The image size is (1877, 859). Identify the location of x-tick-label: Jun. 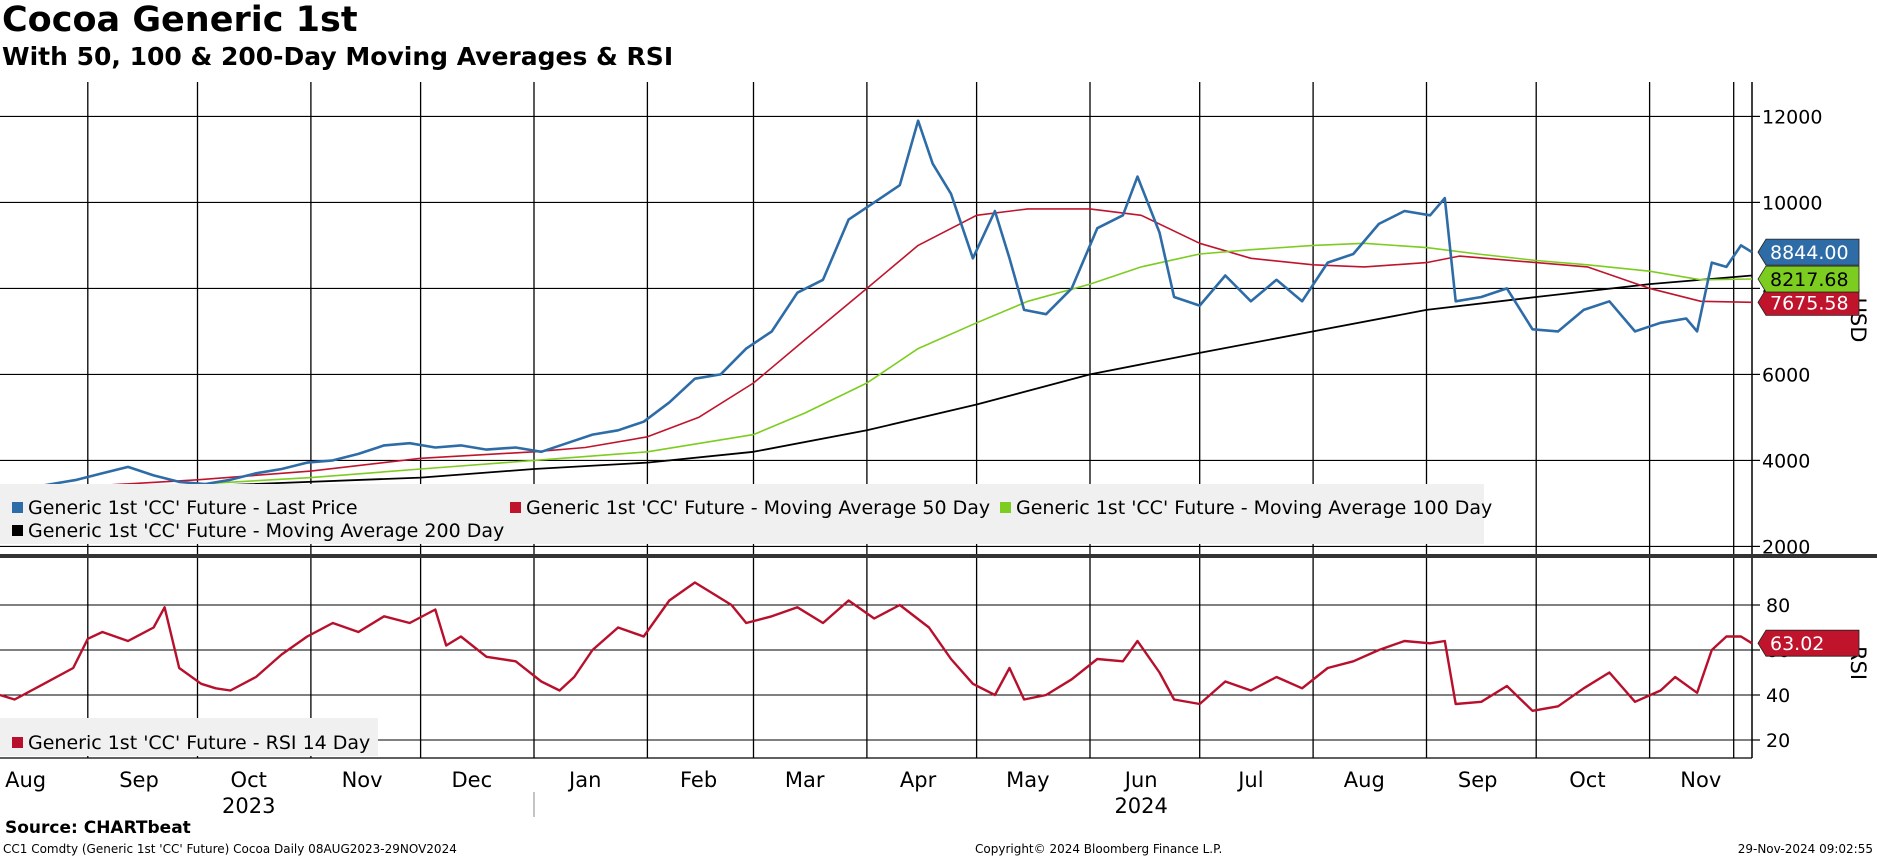
(1140, 780).